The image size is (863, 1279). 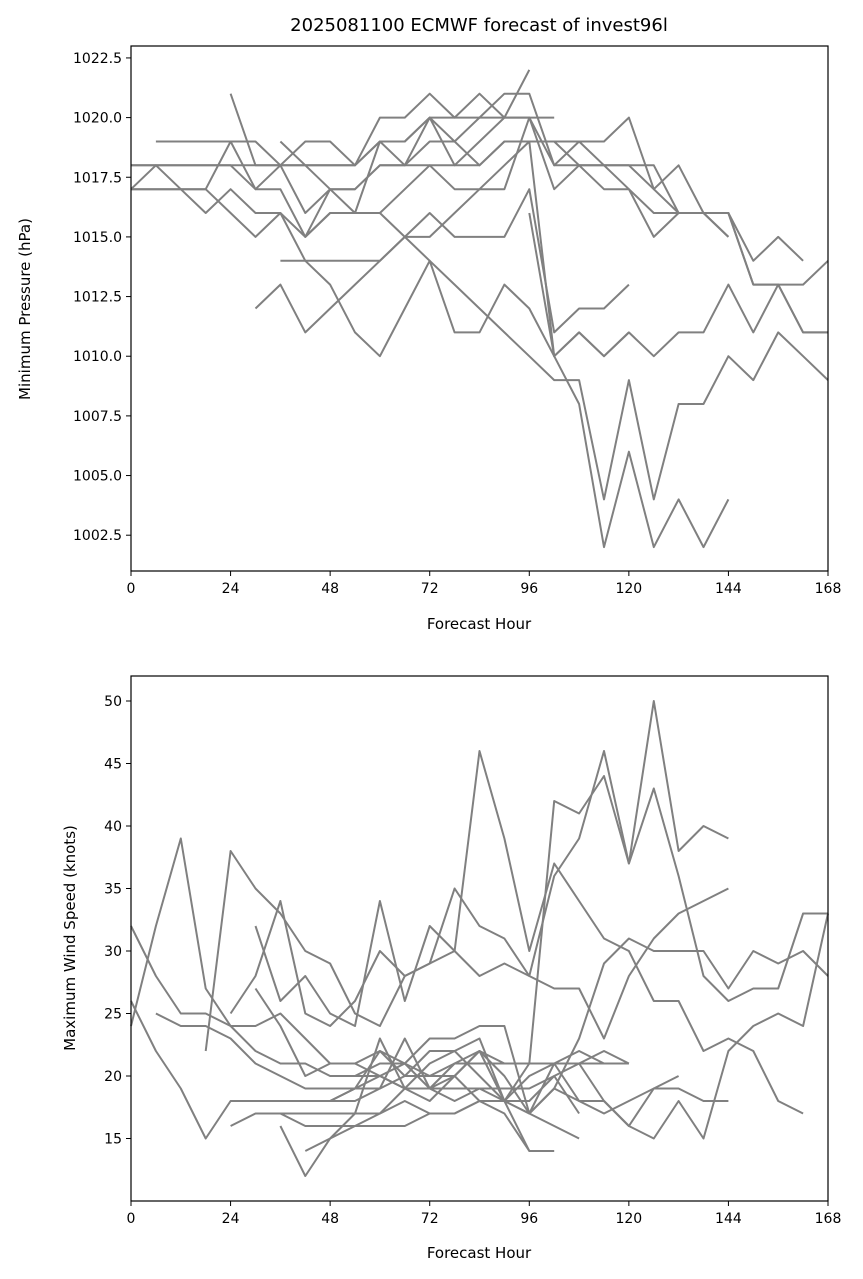 What do you see at coordinates (479, 624) in the screenshot?
I see `pressure-x-axis-label: Forecast Hour` at bounding box center [479, 624].